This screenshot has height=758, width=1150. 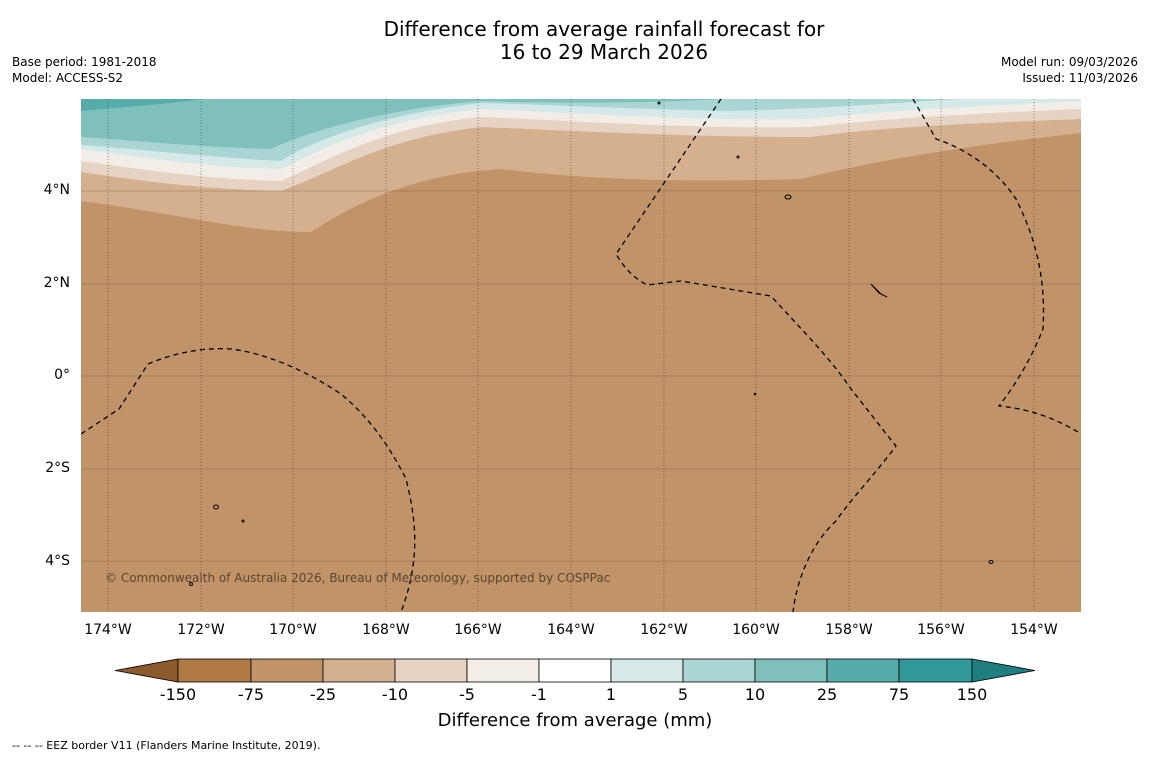 What do you see at coordinates (849, 630) in the screenshot?
I see `lon-label-158w: 158°W` at bounding box center [849, 630].